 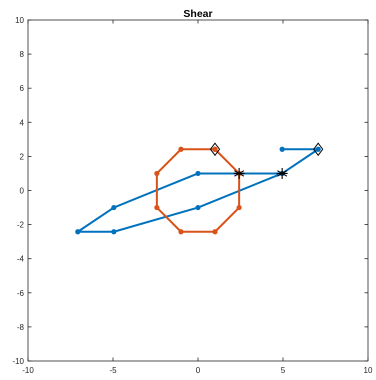 I want to click on y-tick-label: 2, so click(x=22, y=156).